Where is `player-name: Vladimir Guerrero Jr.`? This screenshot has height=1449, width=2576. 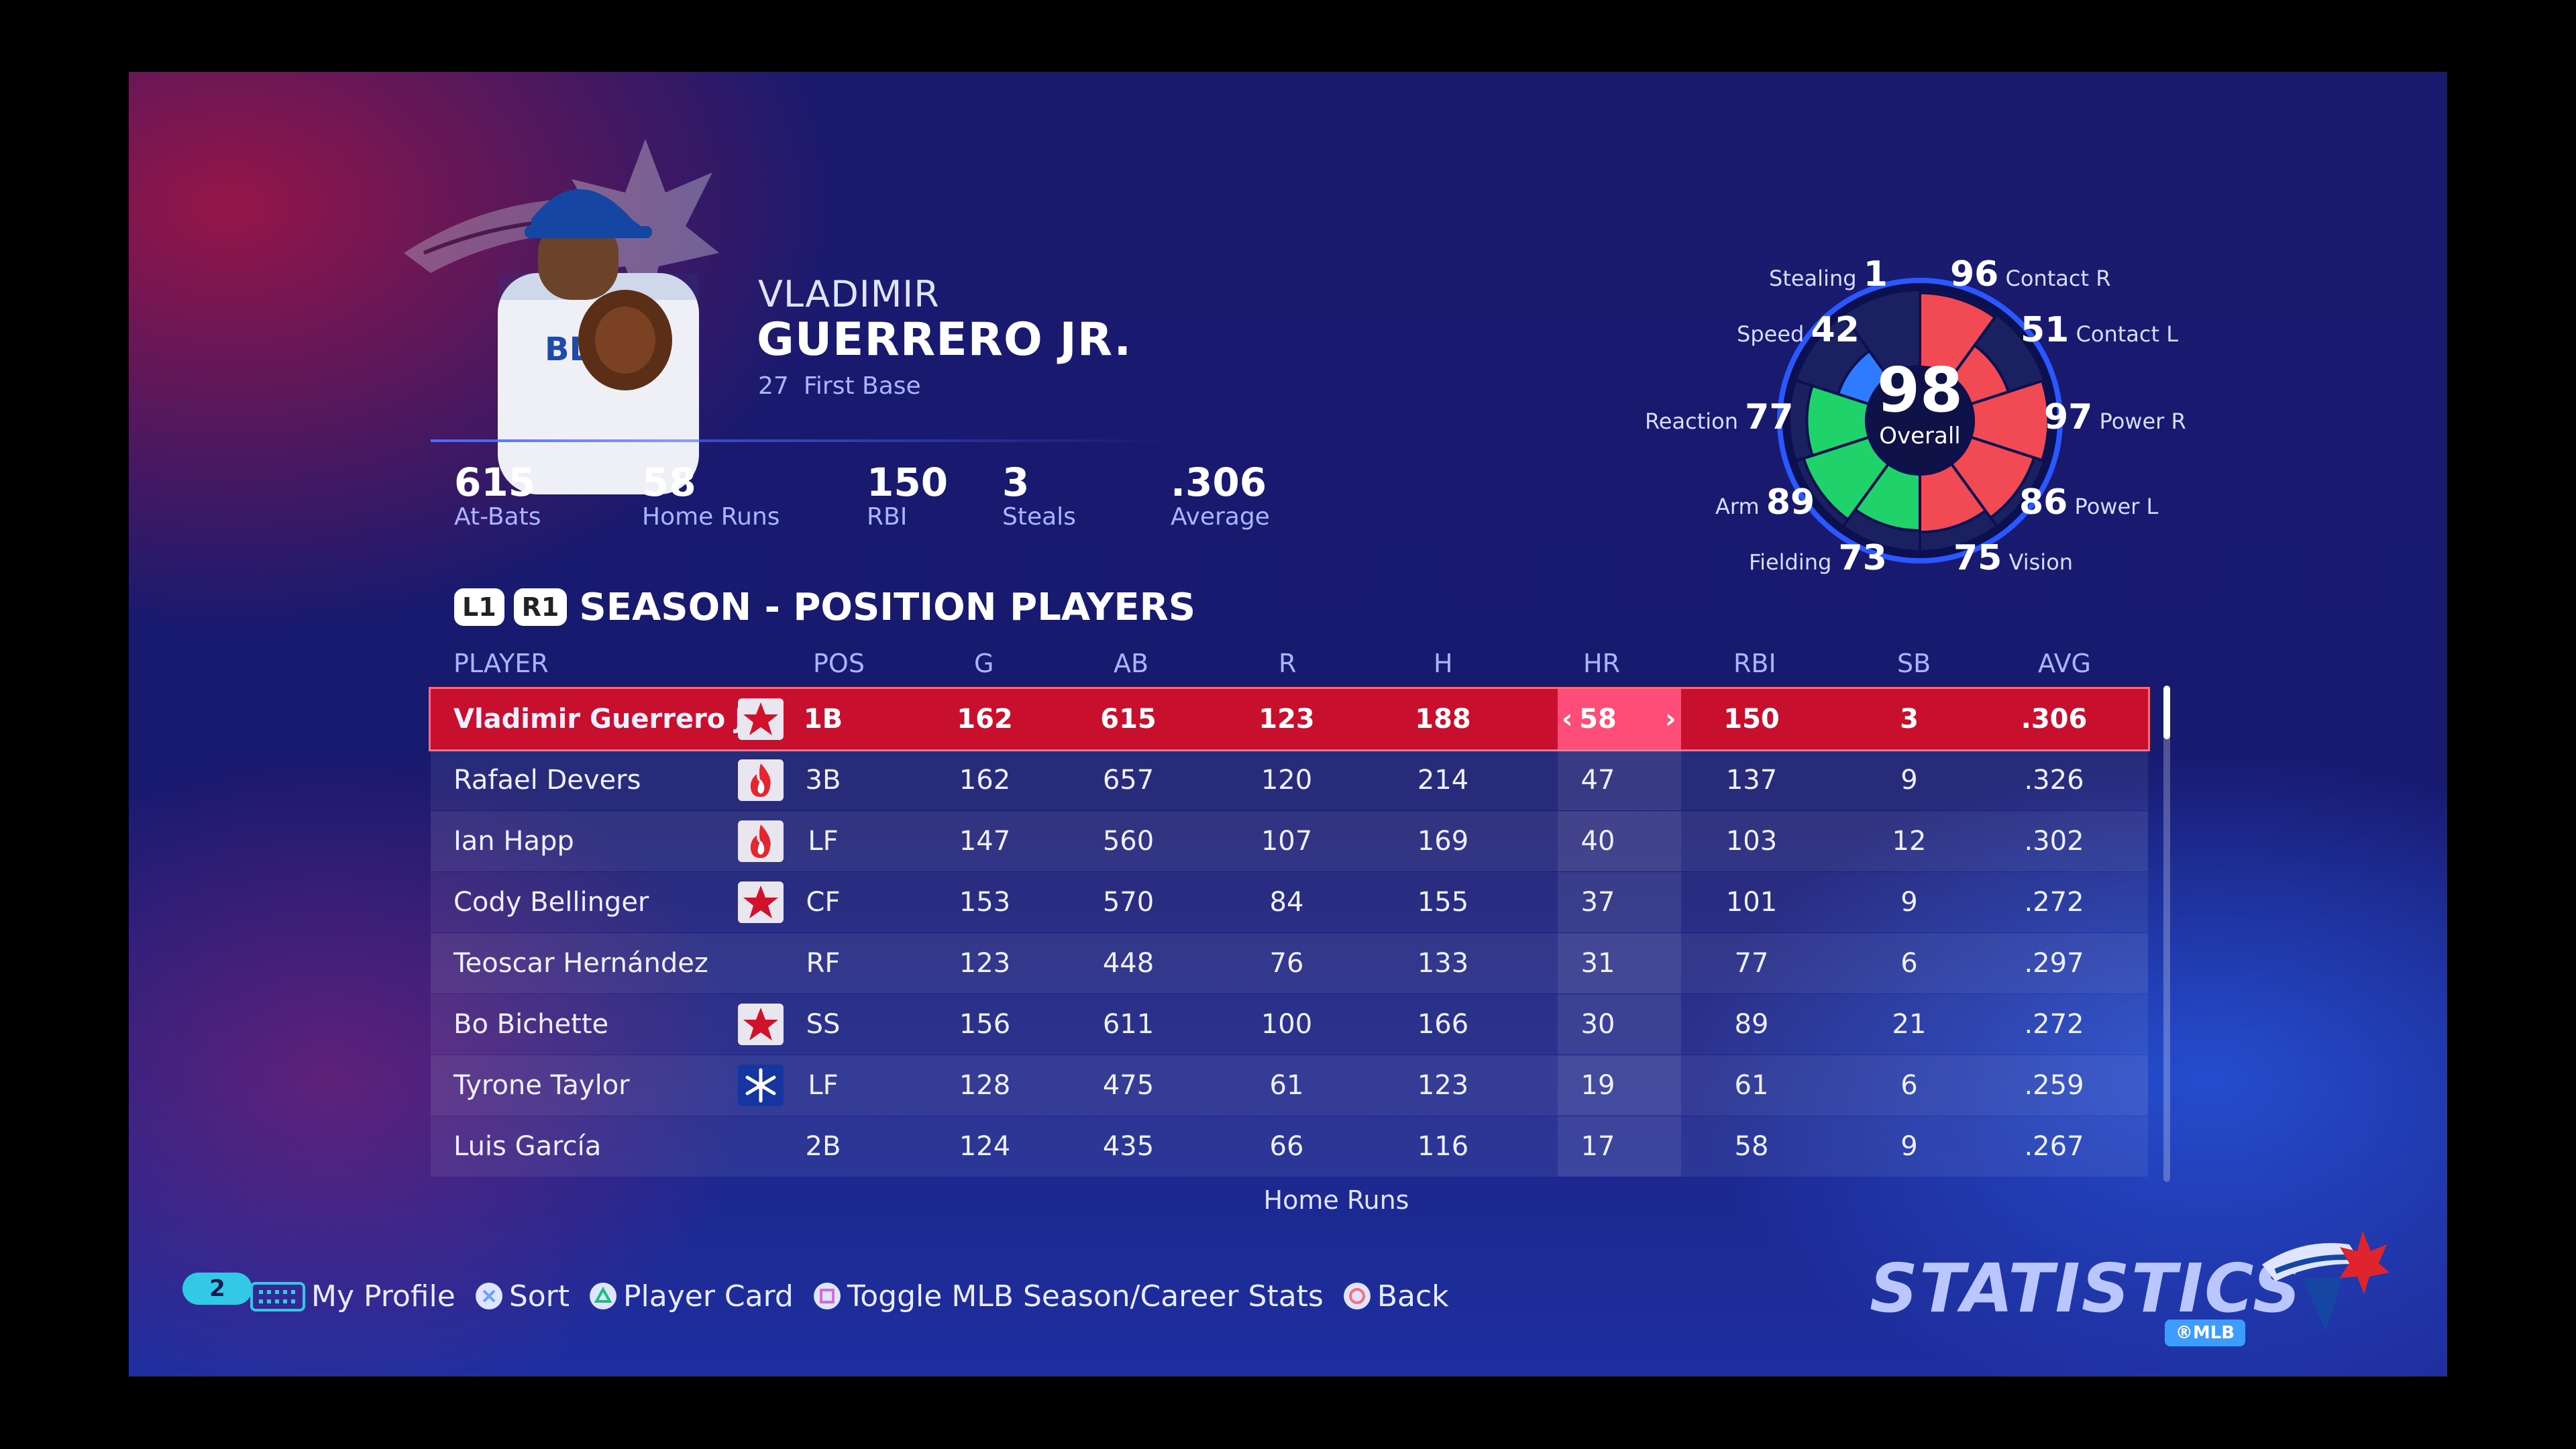
player-name: Vladimir Guerrero Jr. is located at coordinates (609, 719).